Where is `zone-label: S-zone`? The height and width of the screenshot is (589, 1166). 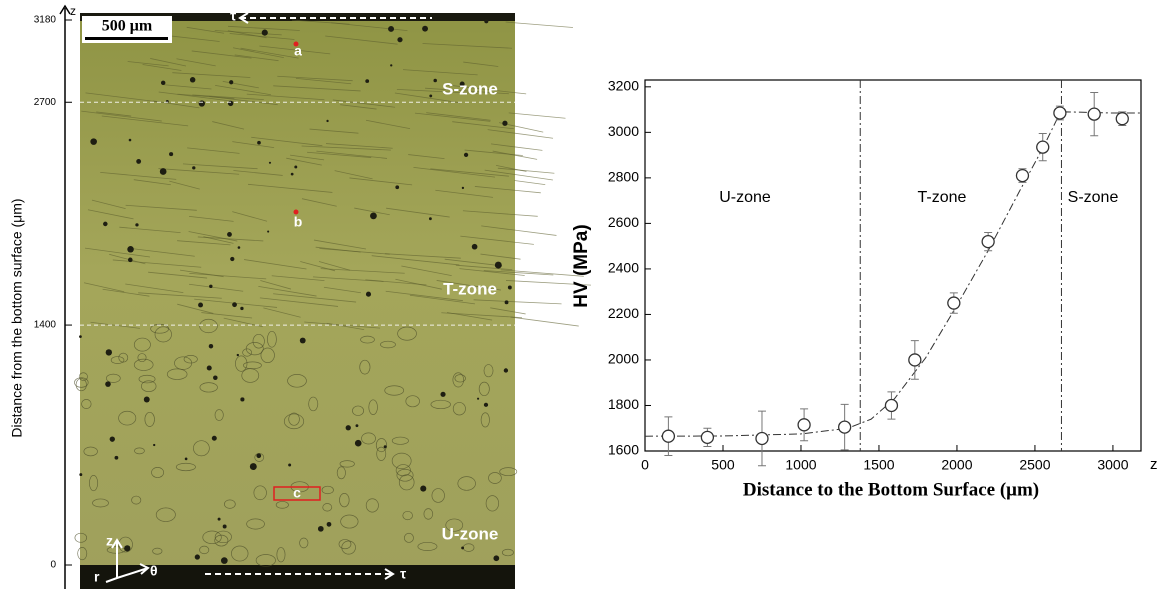 zone-label: S-zone is located at coordinates (1093, 197).